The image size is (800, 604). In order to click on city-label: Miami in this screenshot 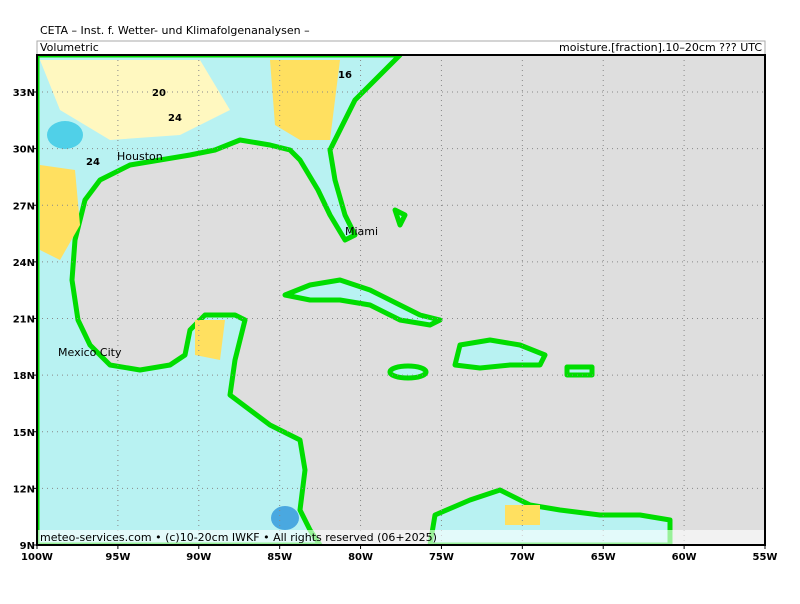, I will do `click(361, 231)`.